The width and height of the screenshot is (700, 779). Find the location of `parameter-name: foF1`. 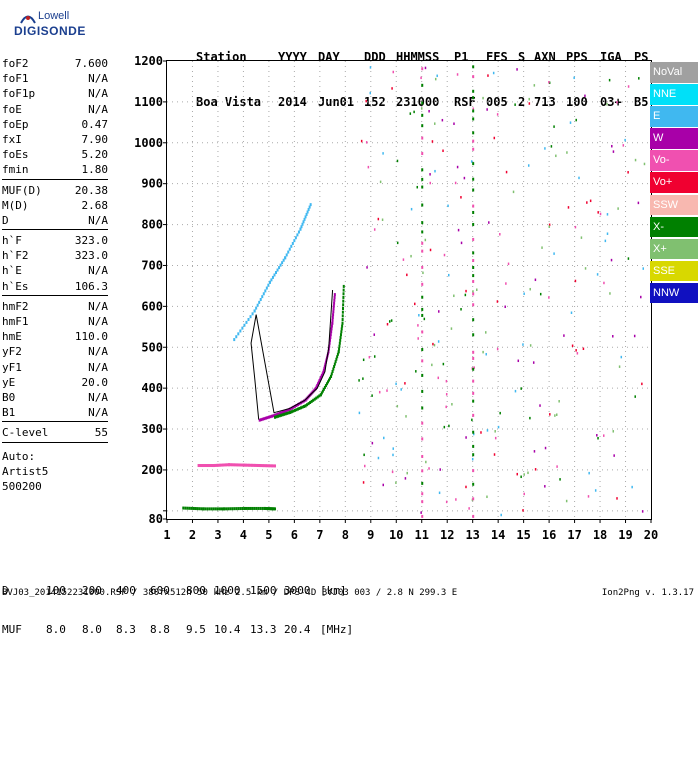

parameter-name: foF1 is located at coordinates (15, 79).